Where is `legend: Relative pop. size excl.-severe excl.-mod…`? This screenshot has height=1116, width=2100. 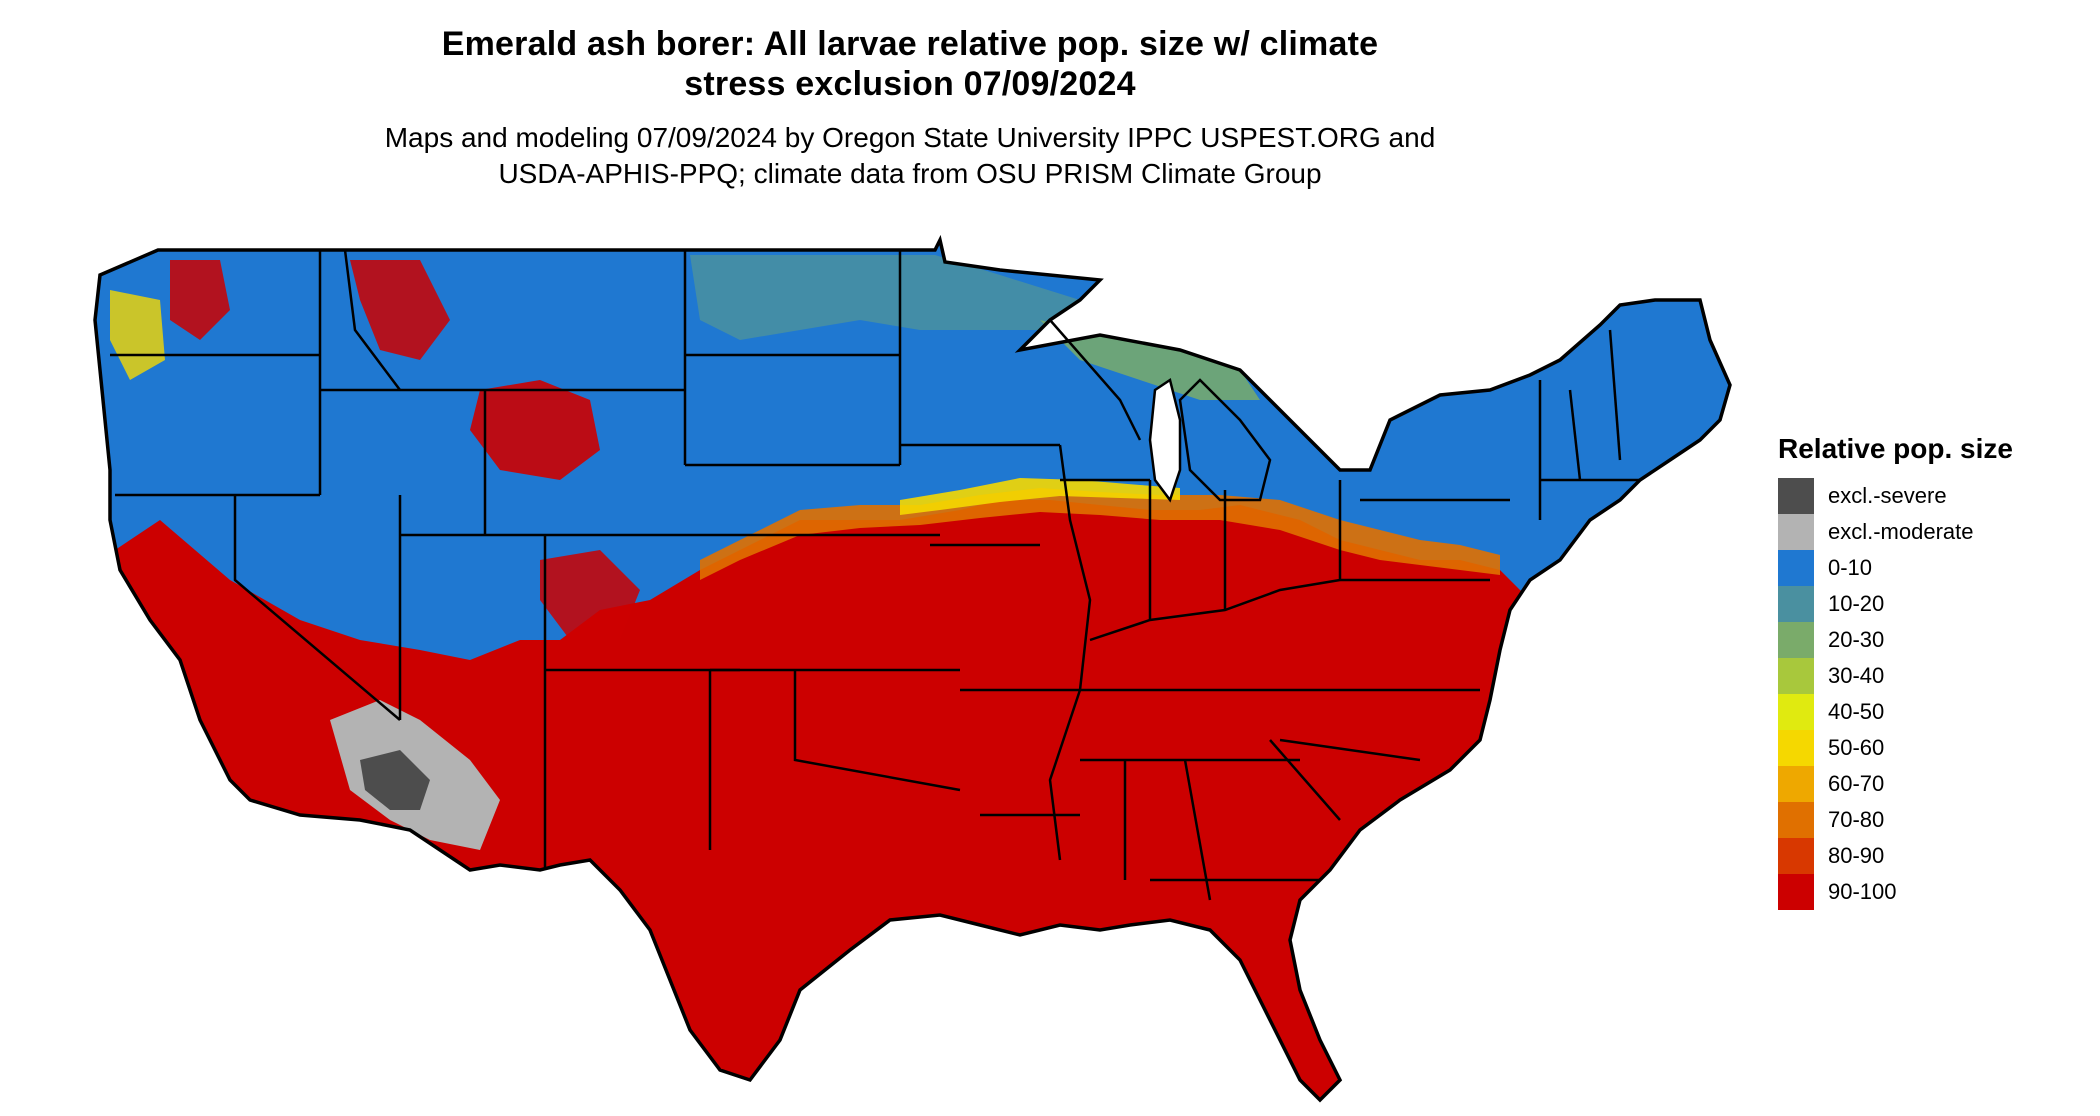 legend: Relative pop. size excl.-severe excl.-mod… is located at coordinates (1928, 671).